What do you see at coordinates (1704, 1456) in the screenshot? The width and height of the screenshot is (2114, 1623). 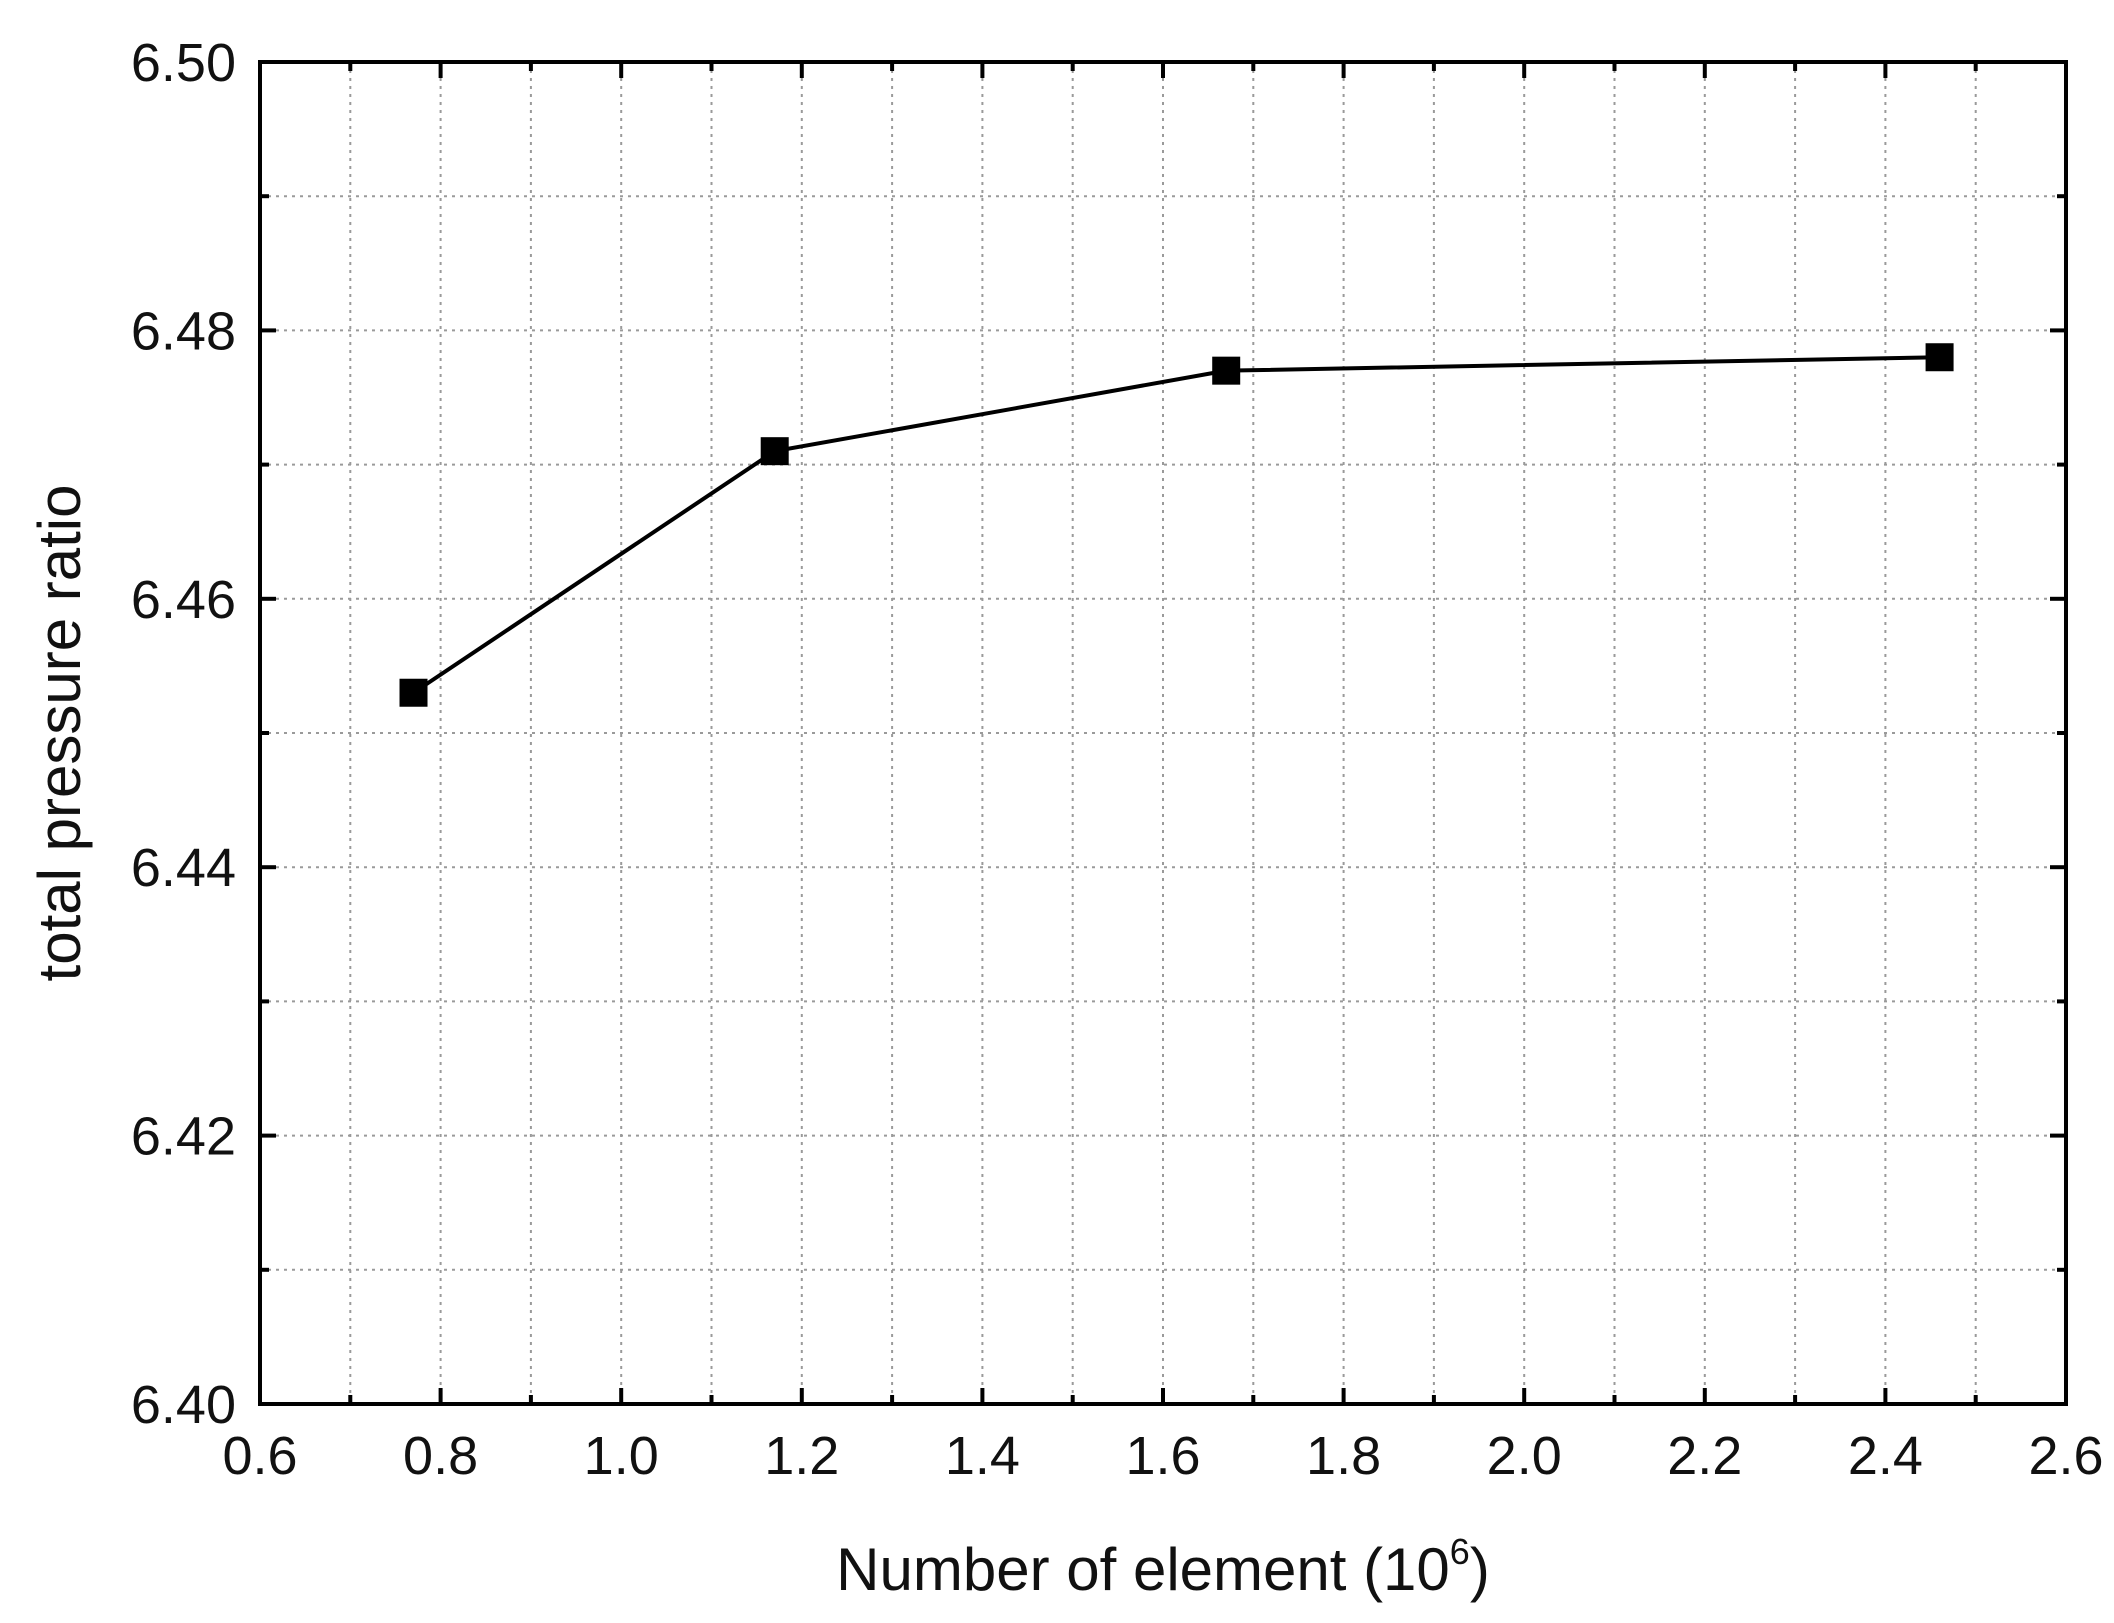 I see `x-tick-label: 2.2` at bounding box center [1704, 1456].